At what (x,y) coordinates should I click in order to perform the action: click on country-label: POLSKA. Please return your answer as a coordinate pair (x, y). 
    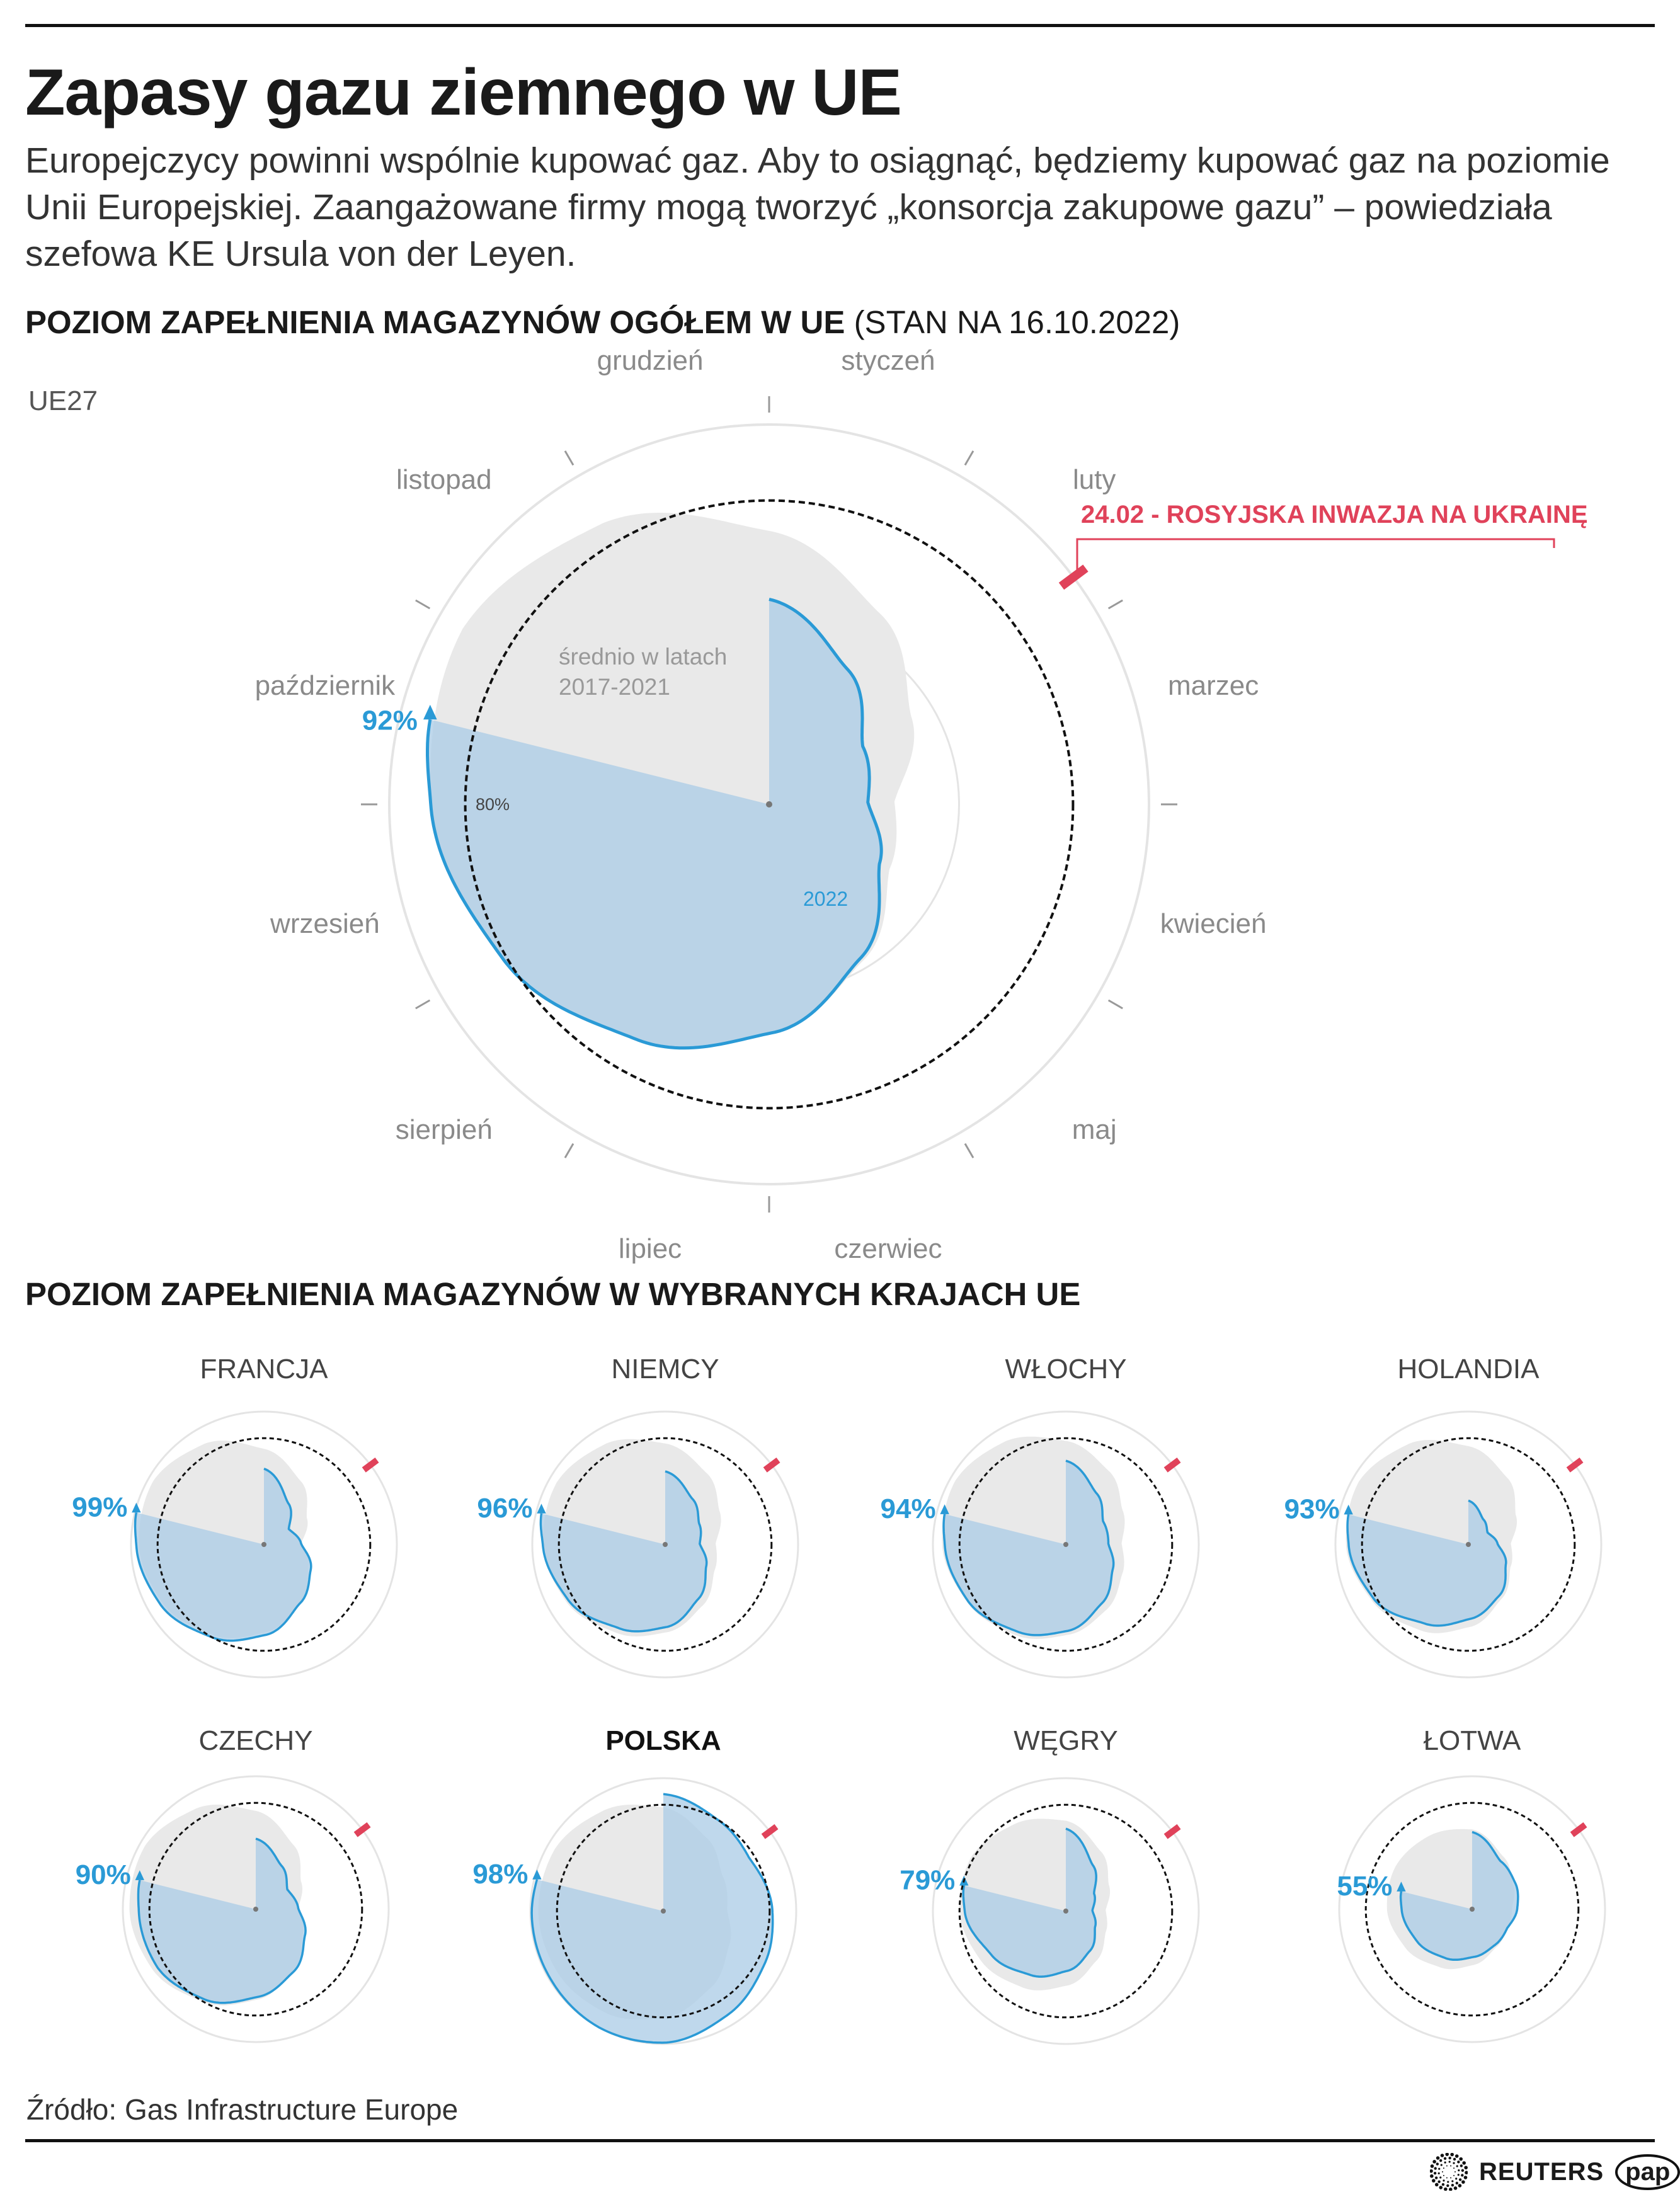
    Looking at the image, I should click on (663, 1740).